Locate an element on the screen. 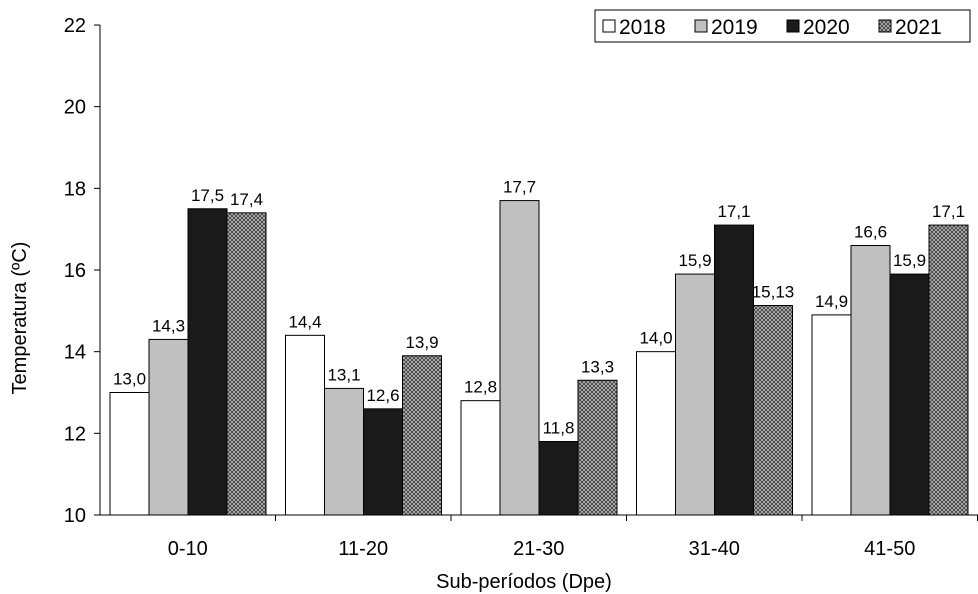 Image resolution: width=978 pixels, height=594 pixels. legend-box is located at coordinates (782, 26).